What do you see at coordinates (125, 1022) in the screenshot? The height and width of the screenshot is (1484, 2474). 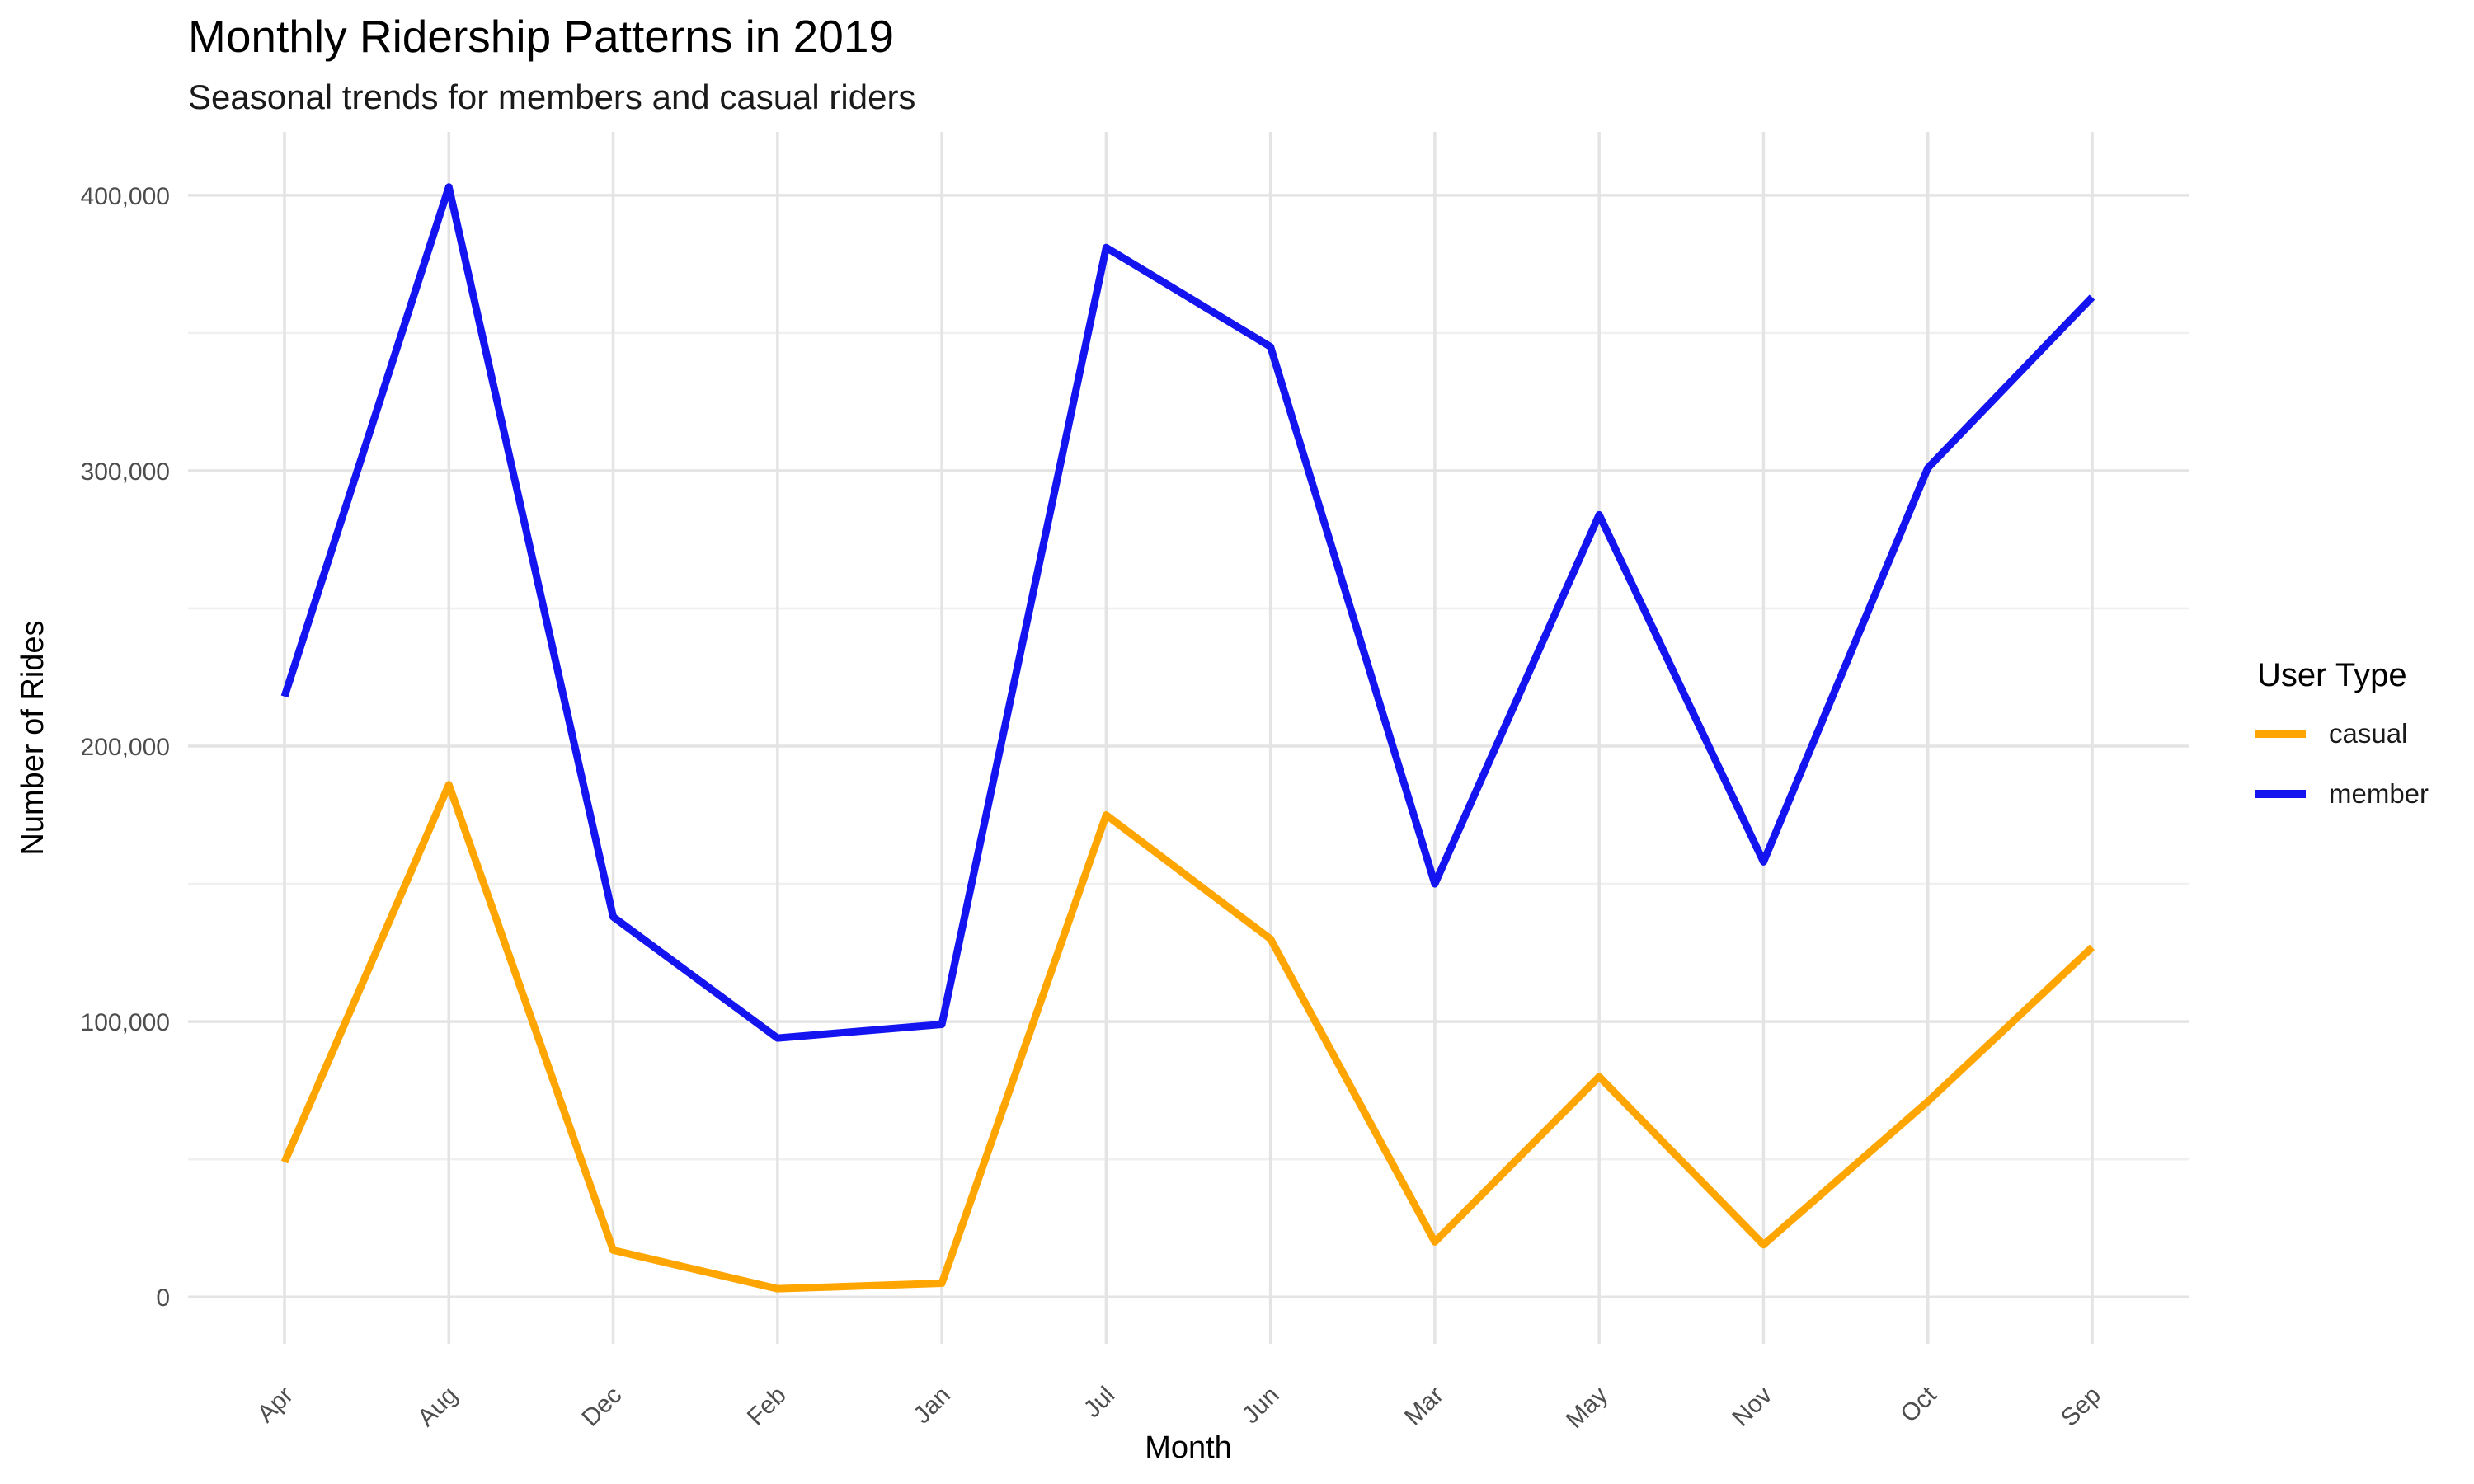 I see `y-tick-label: 100,000` at bounding box center [125, 1022].